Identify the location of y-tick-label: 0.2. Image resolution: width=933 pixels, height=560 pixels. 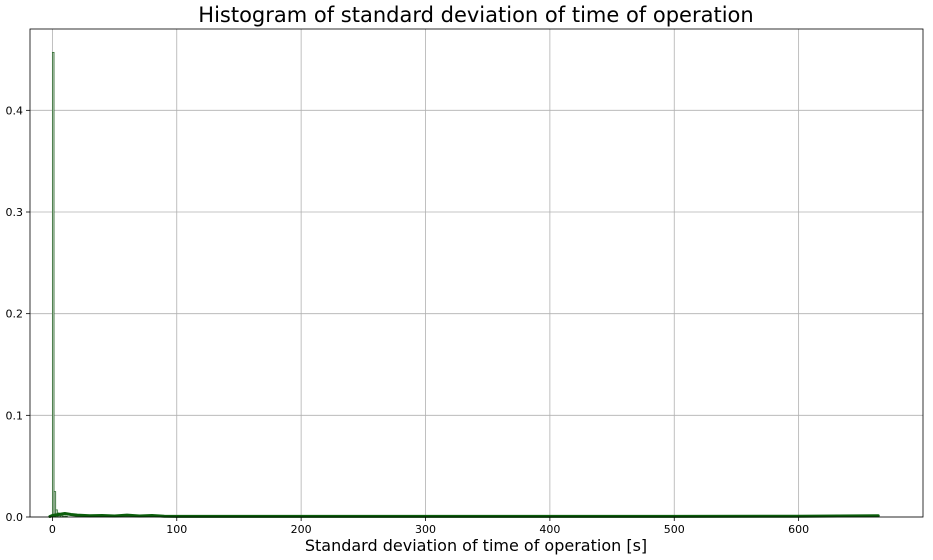
(15, 314).